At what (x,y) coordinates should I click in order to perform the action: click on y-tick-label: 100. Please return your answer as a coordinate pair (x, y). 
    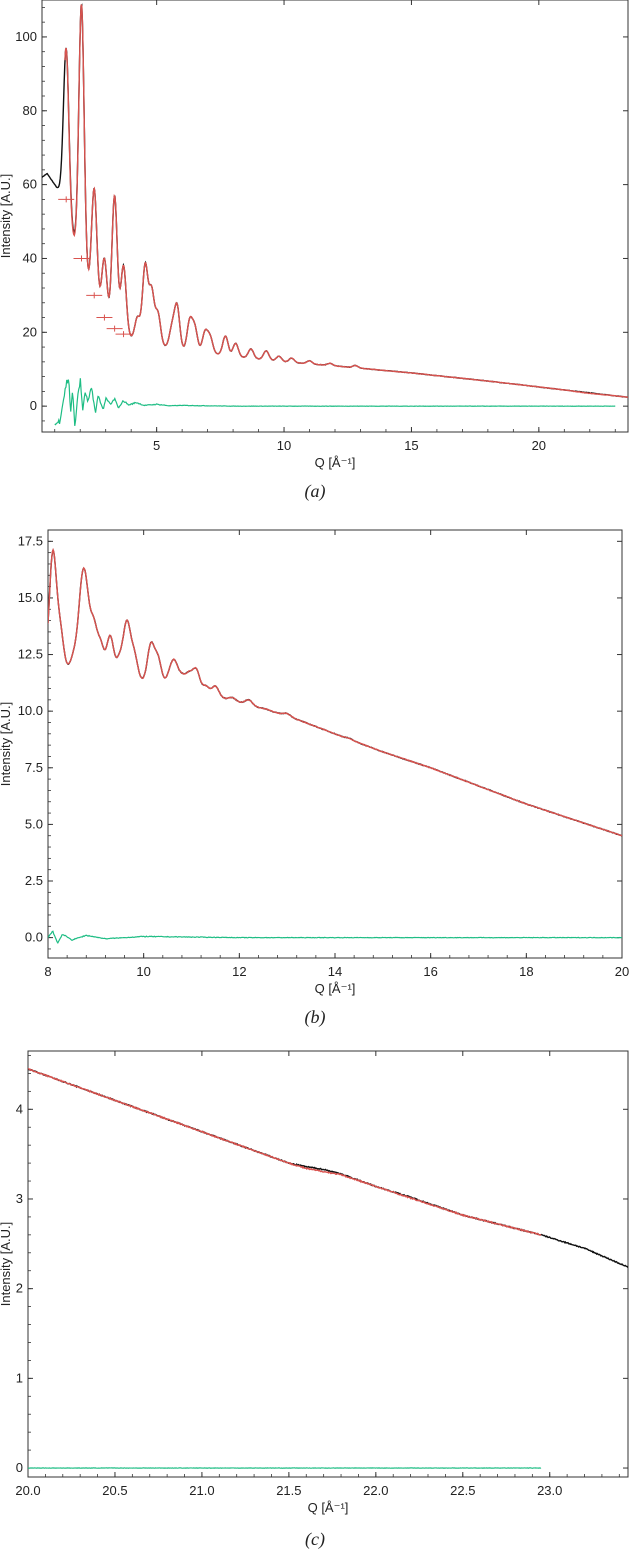
    Looking at the image, I should click on (26, 36).